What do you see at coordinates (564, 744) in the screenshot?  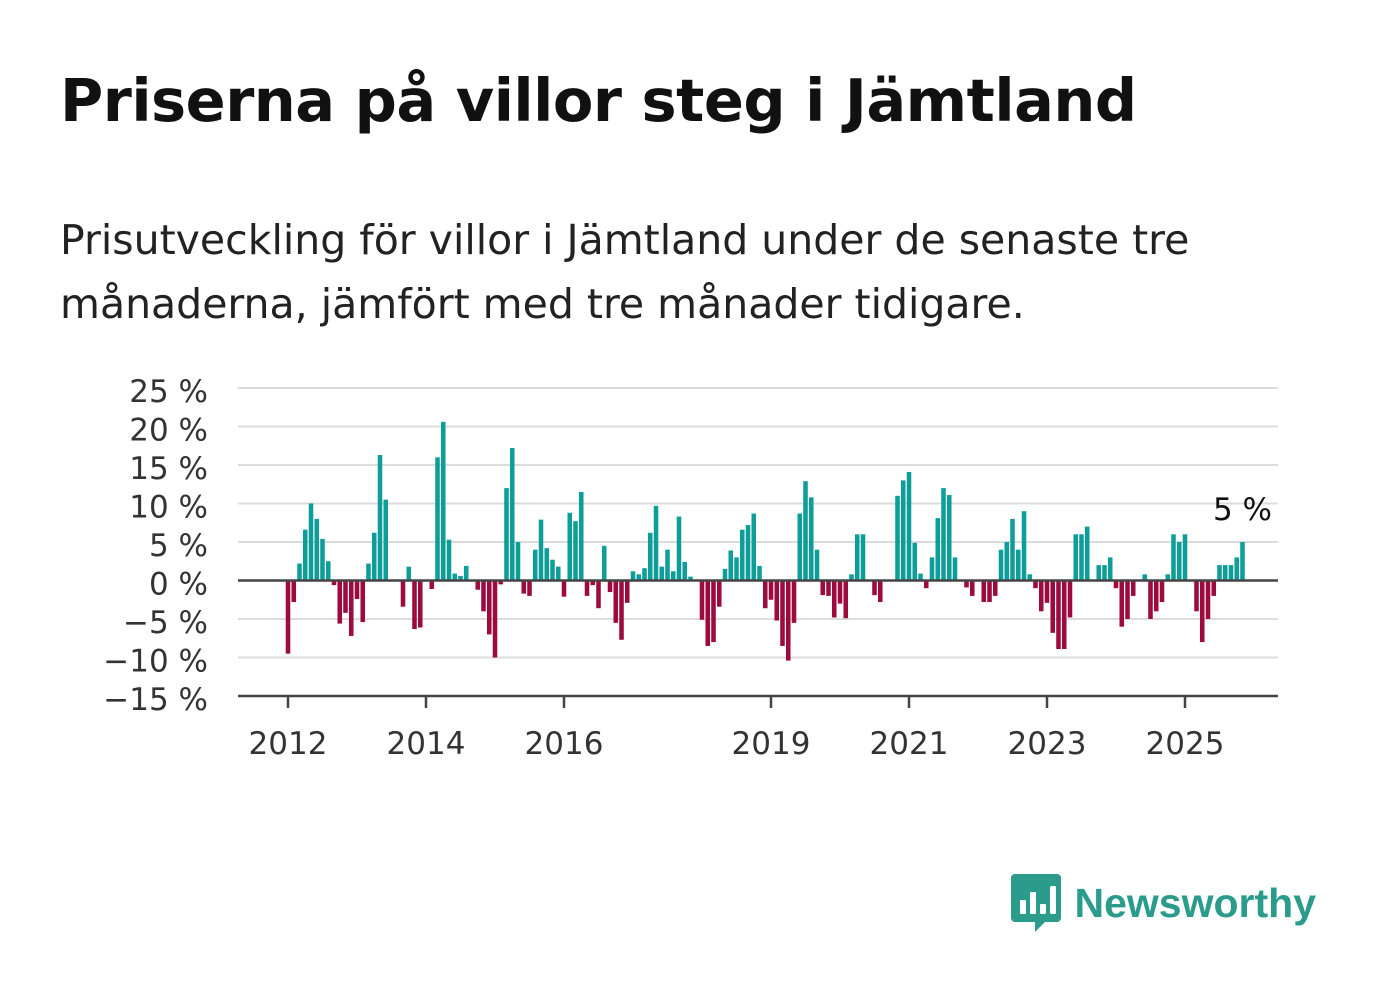 I see `x-tick-label: 2016` at bounding box center [564, 744].